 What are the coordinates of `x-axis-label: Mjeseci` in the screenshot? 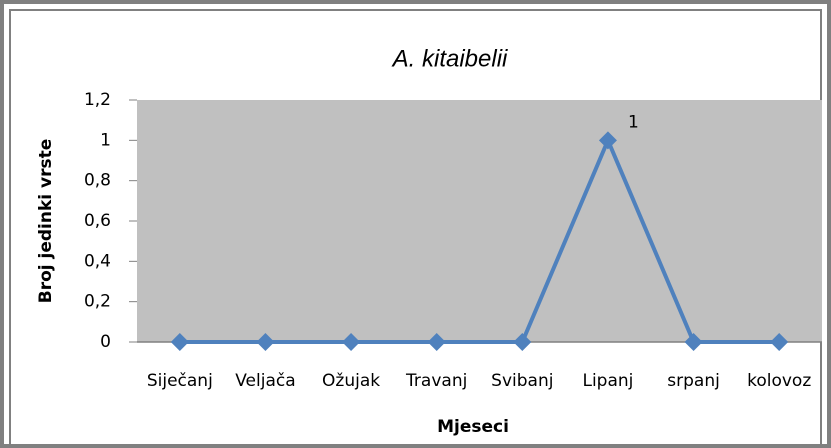 It's located at (473, 427).